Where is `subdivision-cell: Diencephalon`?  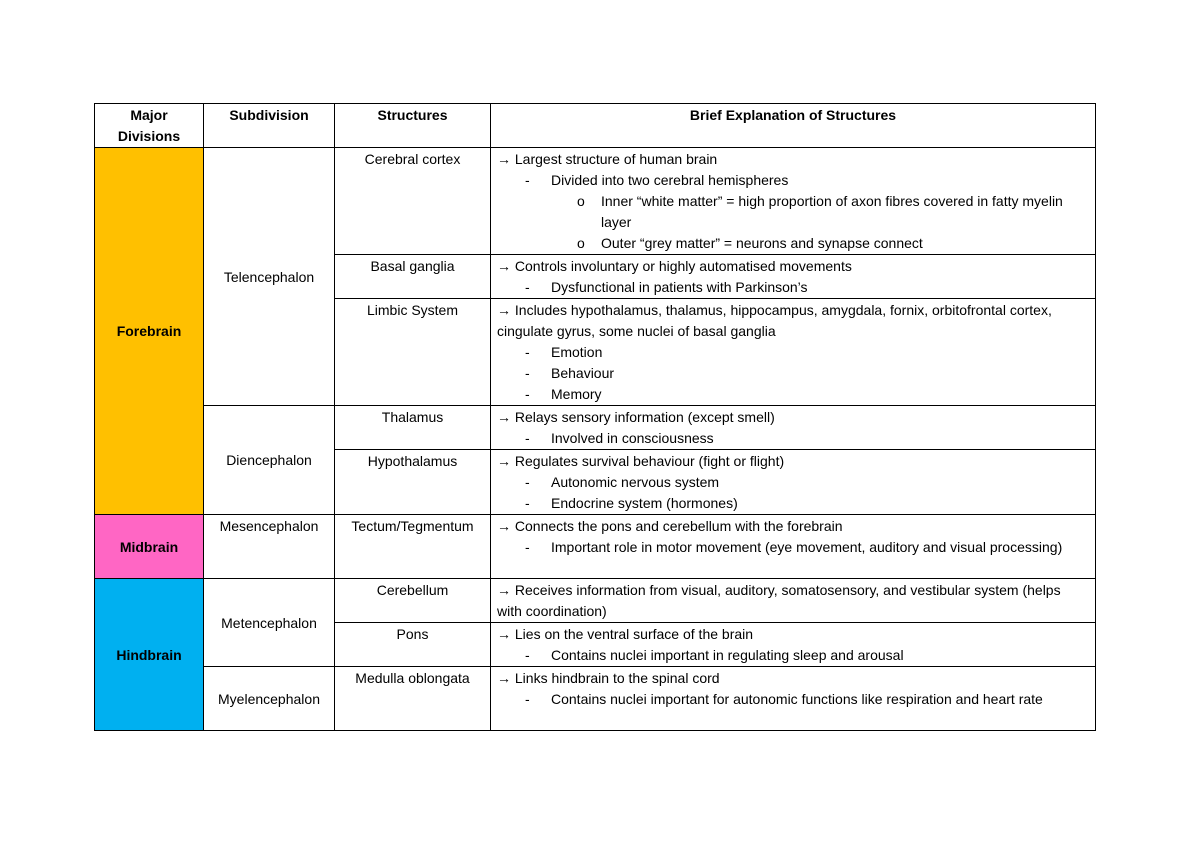 subdivision-cell: Diencephalon is located at coordinates (269, 460).